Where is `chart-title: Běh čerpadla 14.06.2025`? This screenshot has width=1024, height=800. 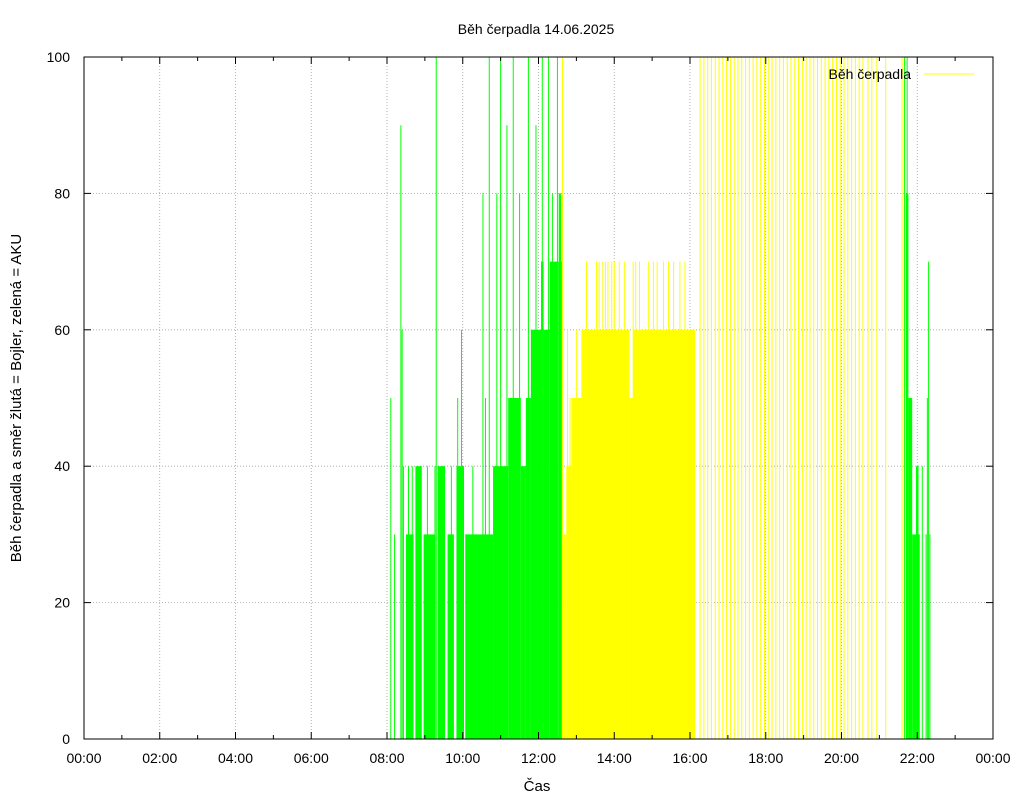
chart-title: Běh čerpadla 14.06.2025 is located at coordinates (536, 29).